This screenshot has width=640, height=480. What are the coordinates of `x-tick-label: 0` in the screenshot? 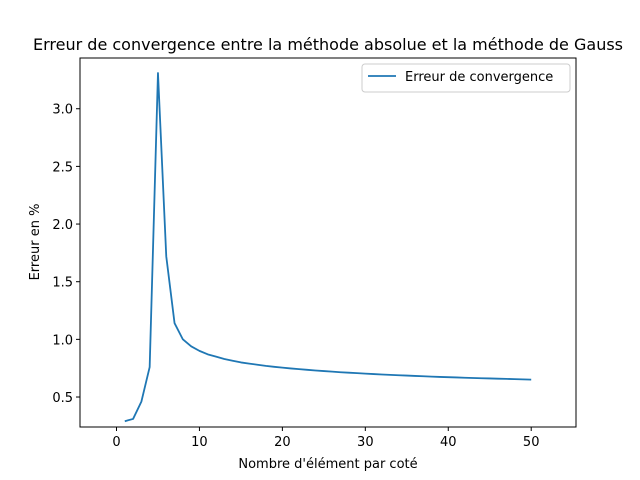 It's located at (116, 442).